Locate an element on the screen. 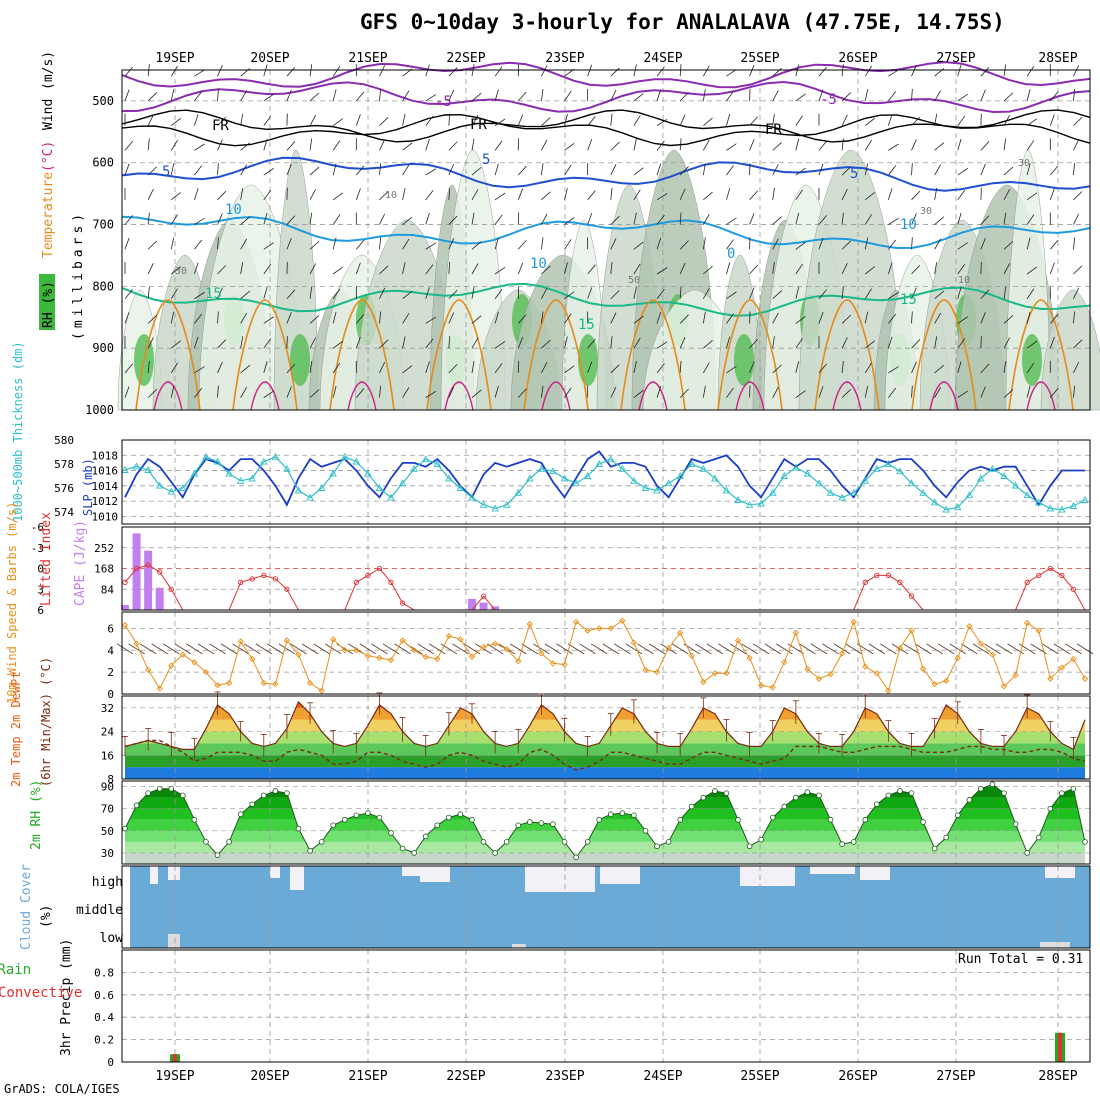 This screenshot has width=1100, height=1100. cape-bar is located at coordinates (125, 607).